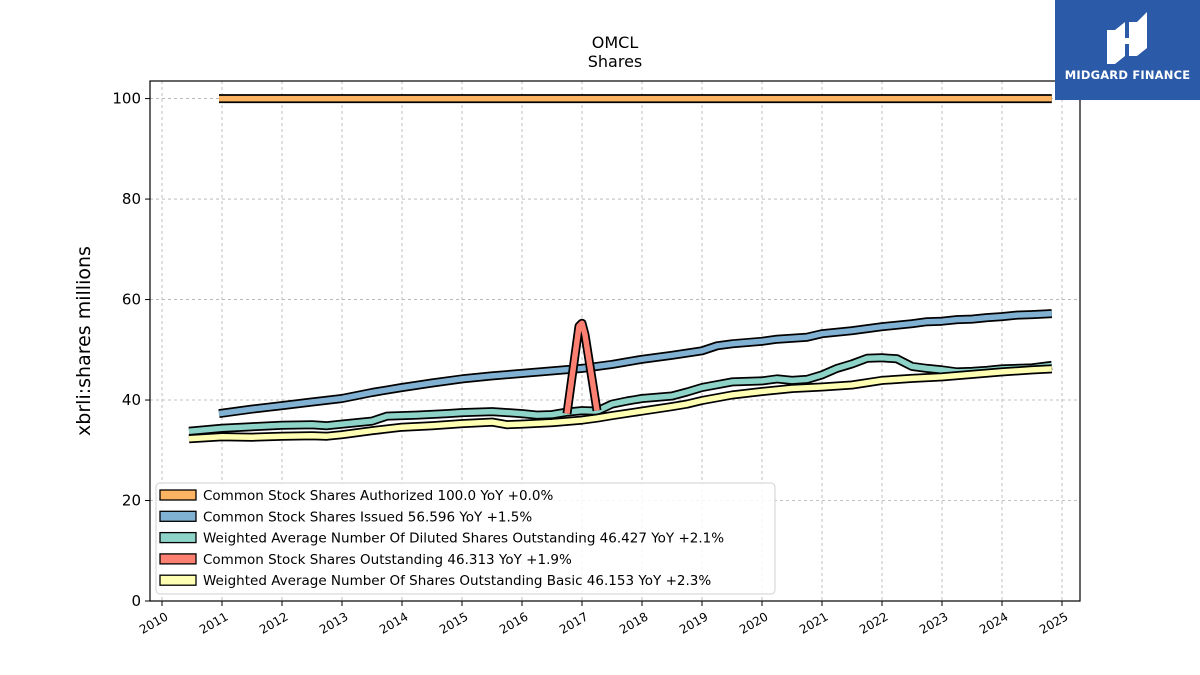 This screenshot has height=675, width=1200. I want to click on x-tick-label: 2012, so click(273, 622).